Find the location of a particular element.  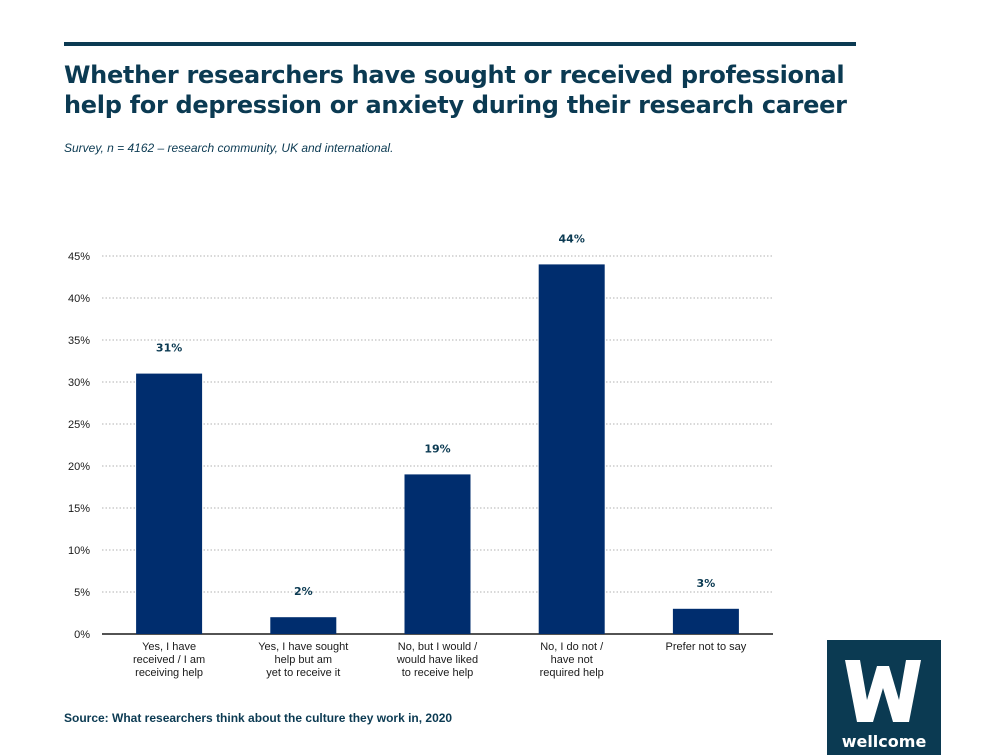

category-label: to receive help is located at coordinates (438, 673).